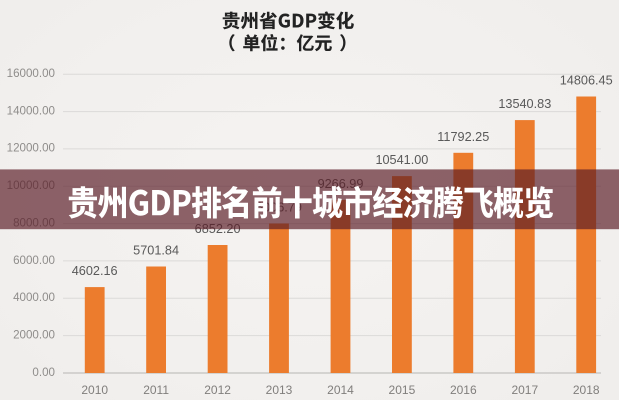 The height and width of the screenshot is (400, 619). I want to click on svg-text: 2010, so click(94, 390).